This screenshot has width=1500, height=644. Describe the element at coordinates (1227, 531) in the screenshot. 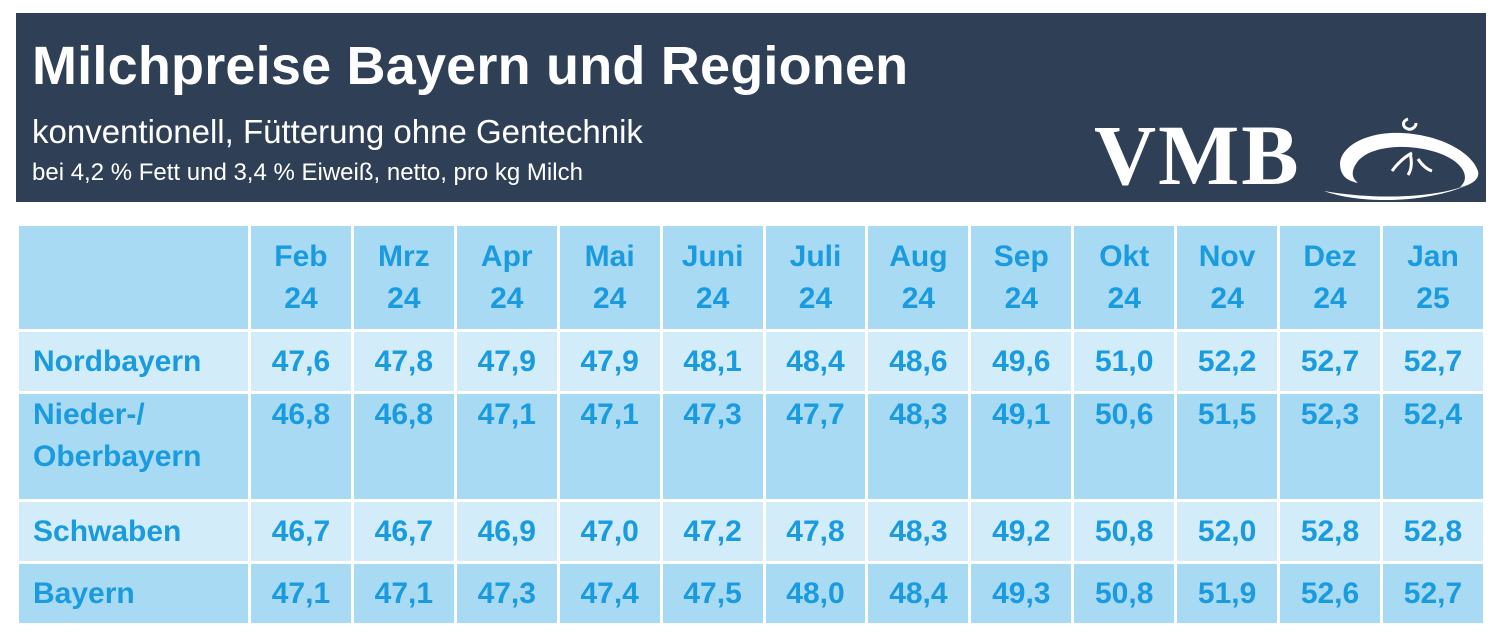

I see `price-cell: 52,0` at that location.